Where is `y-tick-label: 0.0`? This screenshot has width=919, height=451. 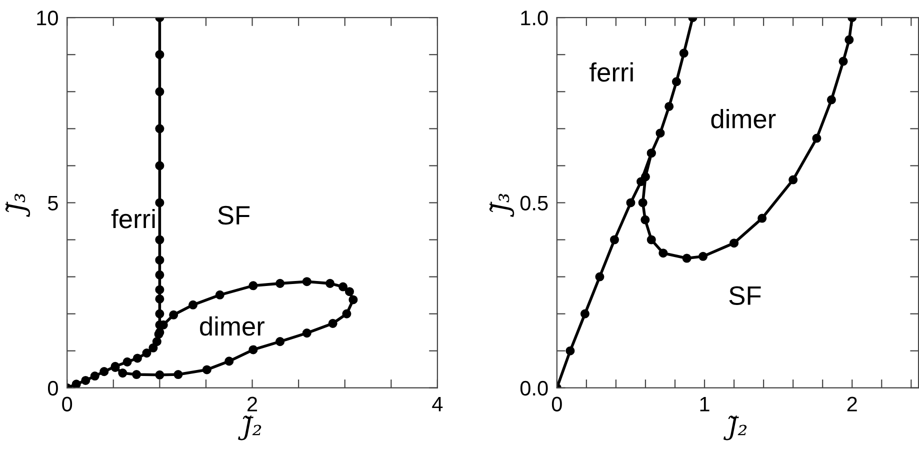 y-tick-label: 0.0 is located at coordinates (534, 388).